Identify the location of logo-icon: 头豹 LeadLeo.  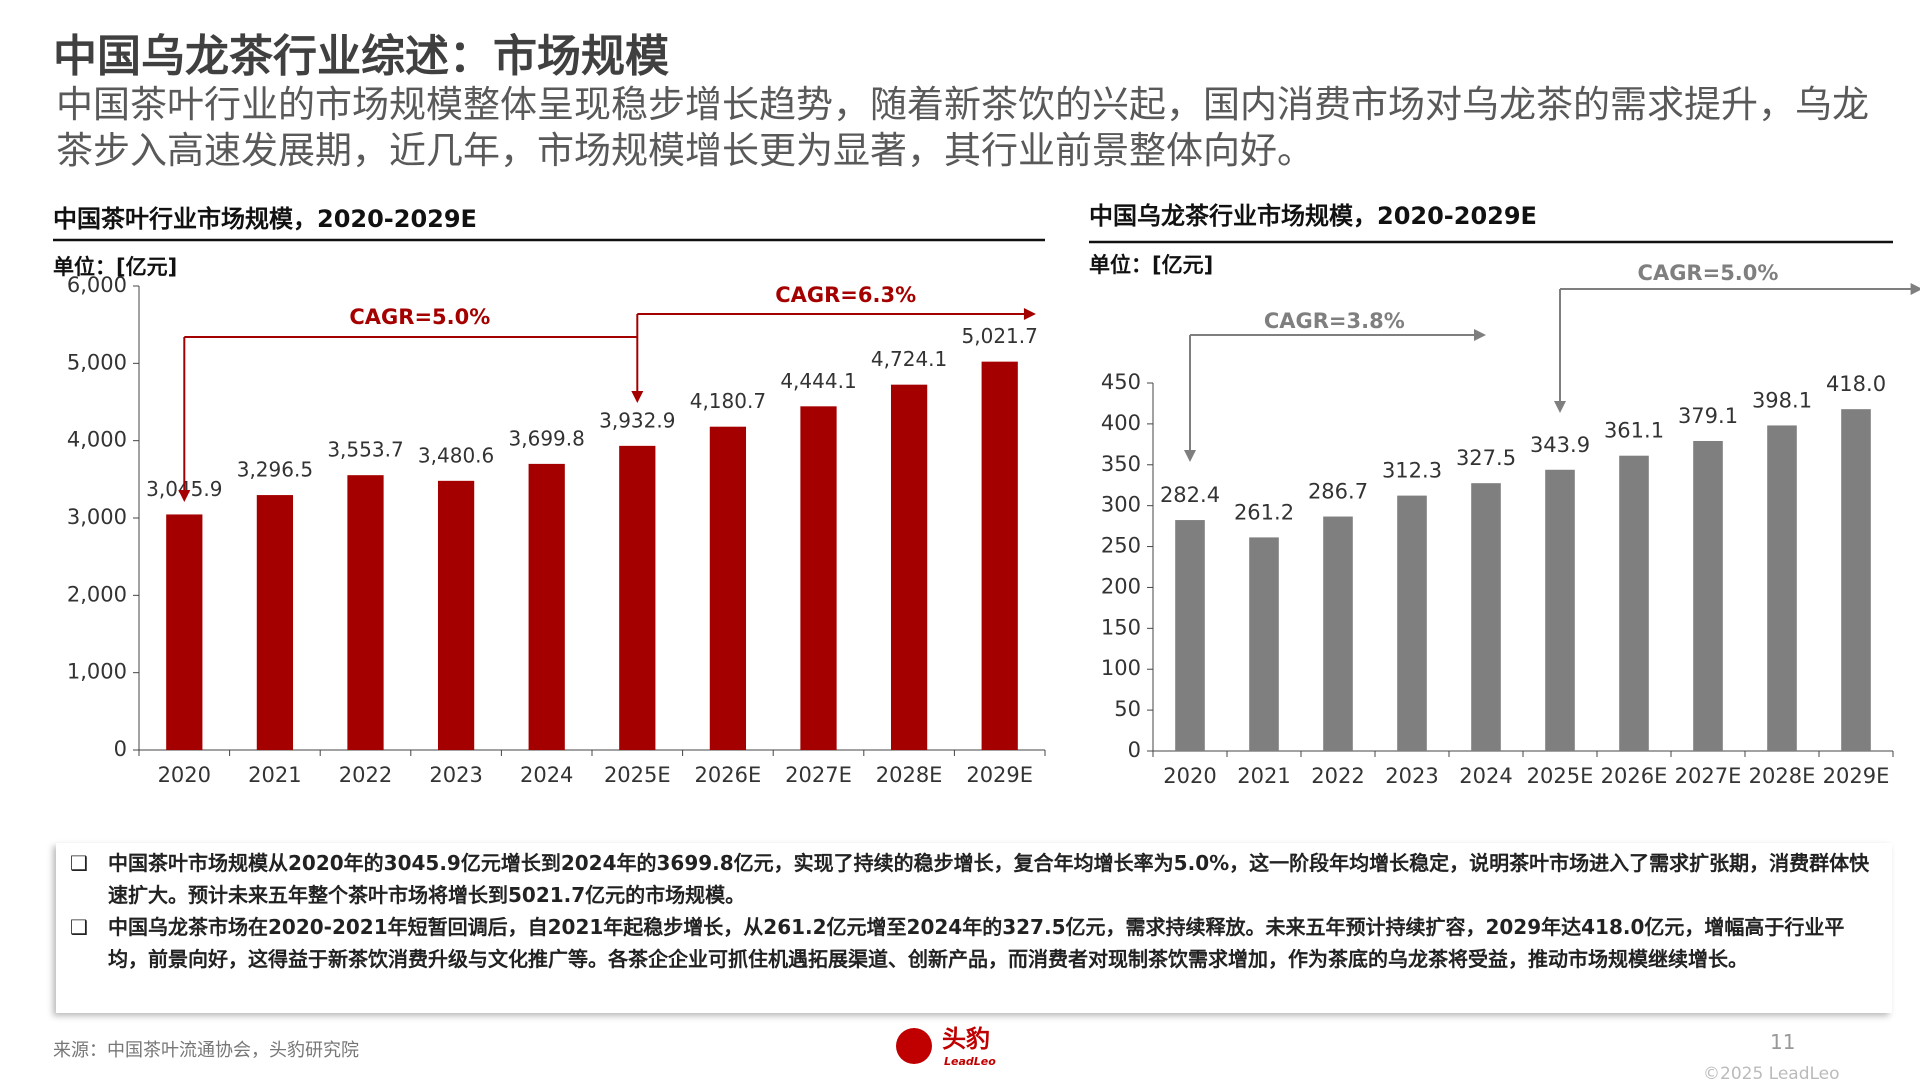
(946, 1046).